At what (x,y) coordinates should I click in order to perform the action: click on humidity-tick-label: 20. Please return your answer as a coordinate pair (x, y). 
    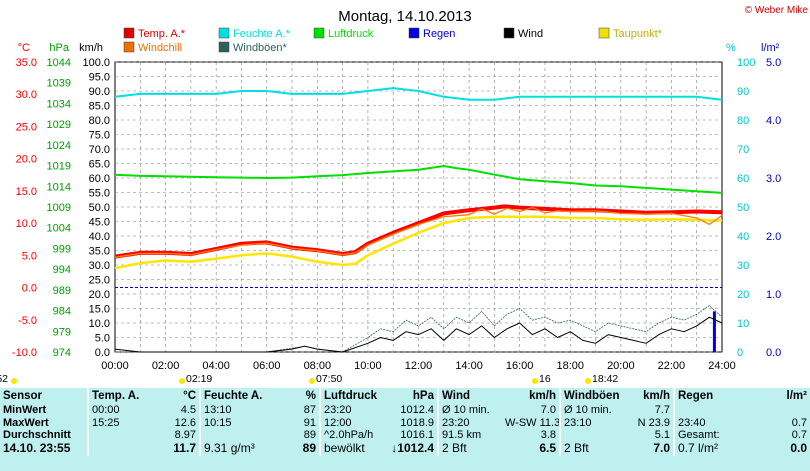
    Looking at the image, I should click on (743, 295).